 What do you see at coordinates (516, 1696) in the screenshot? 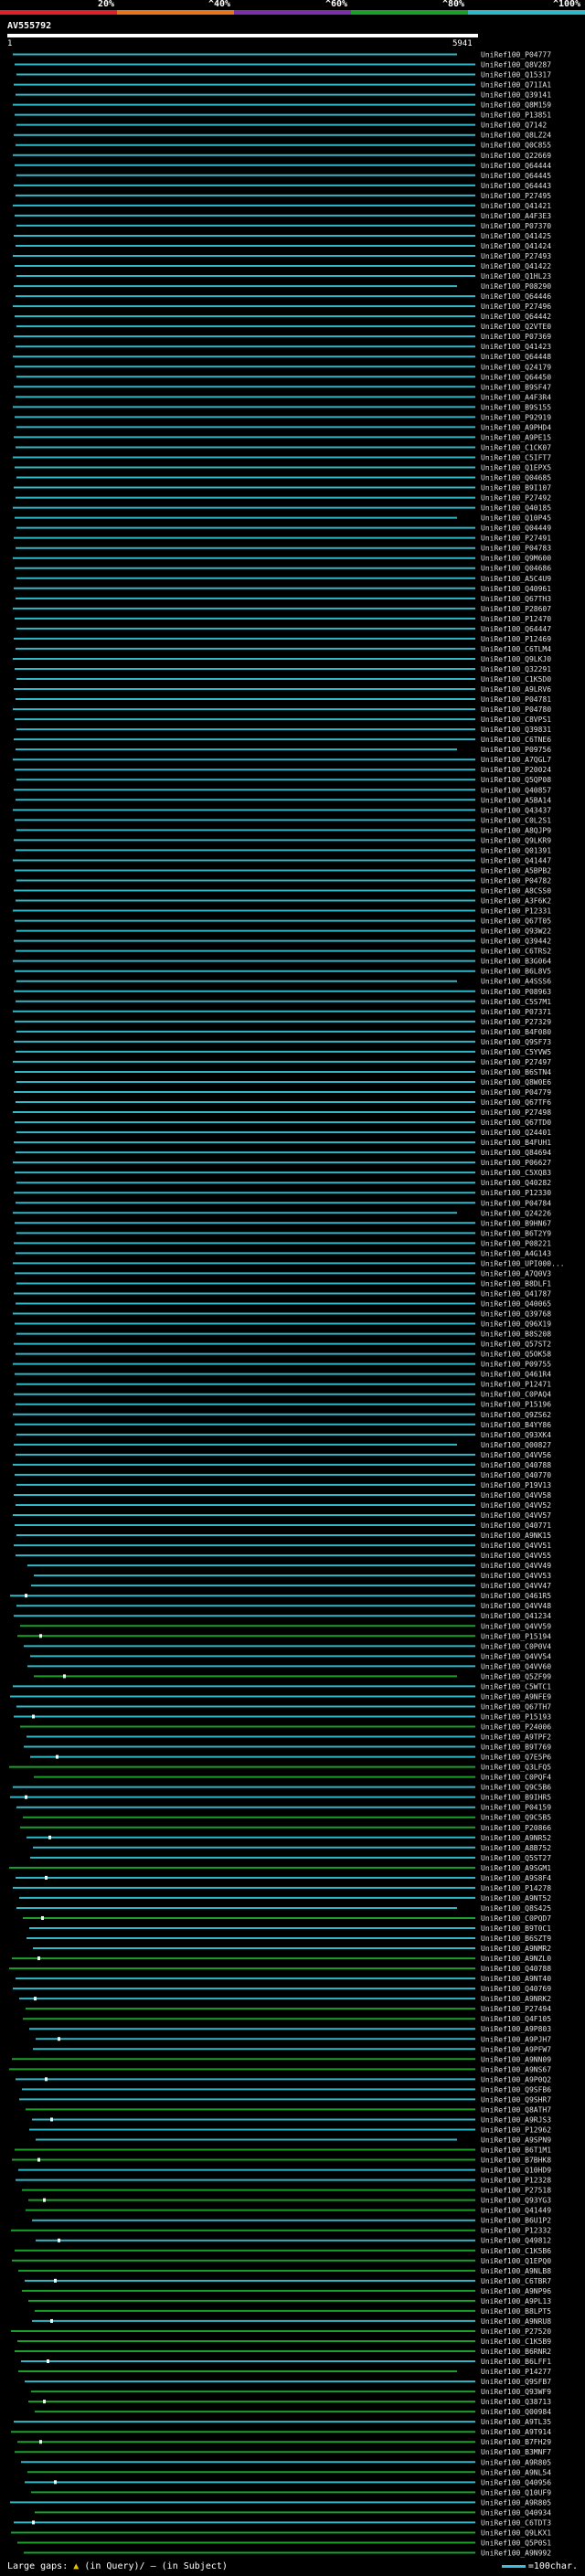
I see `hit-label: UniRef100_A9NFE9` at bounding box center [516, 1696].